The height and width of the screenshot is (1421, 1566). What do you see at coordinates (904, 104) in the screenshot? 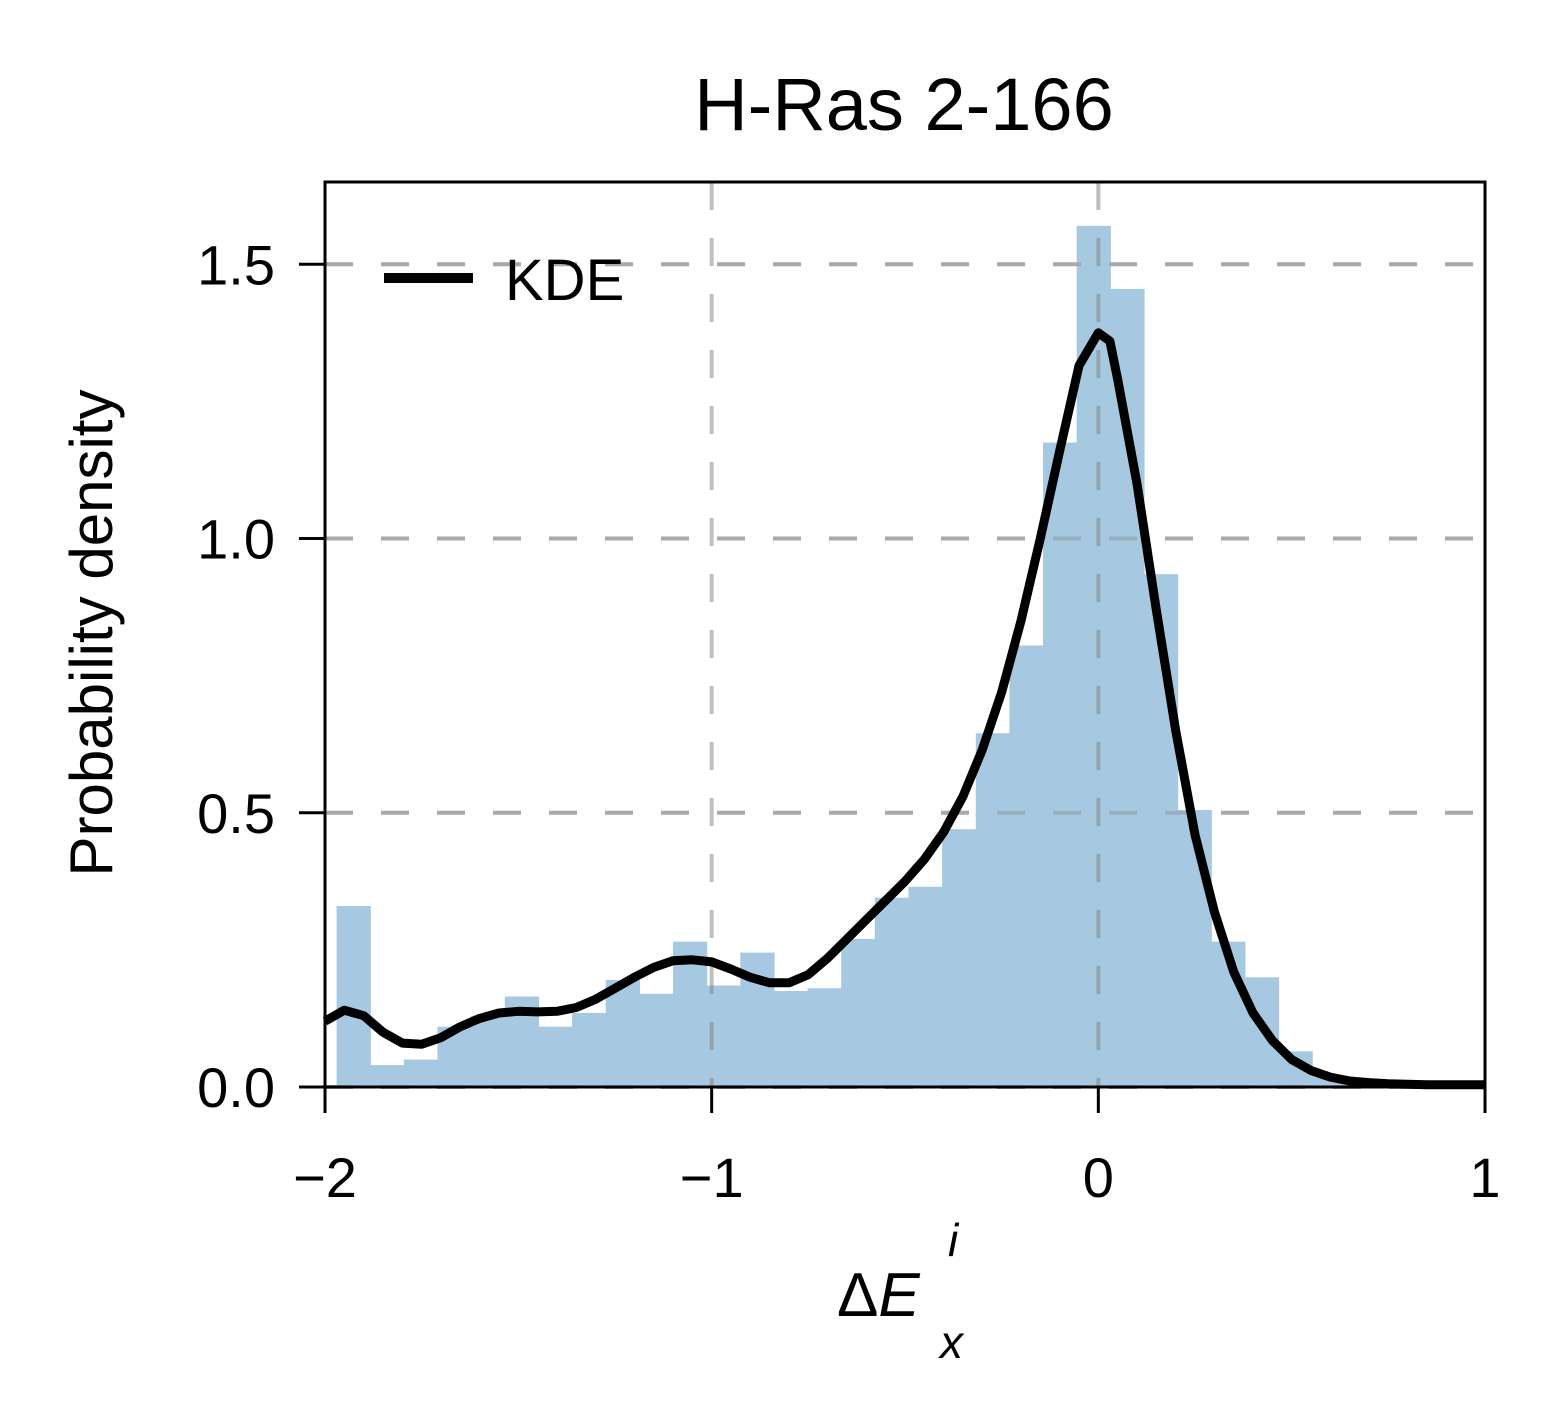
I see `chart-title: H-Ras 2-166` at bounding box center [904, 104].